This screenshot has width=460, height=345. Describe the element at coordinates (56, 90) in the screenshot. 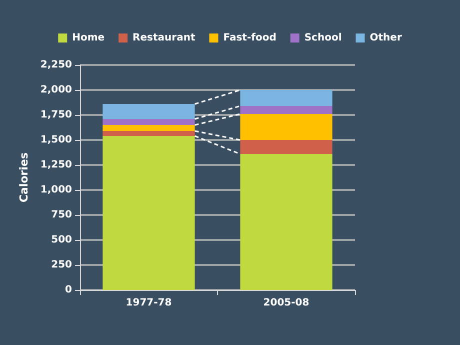

I see `y-tick-label: 2,000` at that location.